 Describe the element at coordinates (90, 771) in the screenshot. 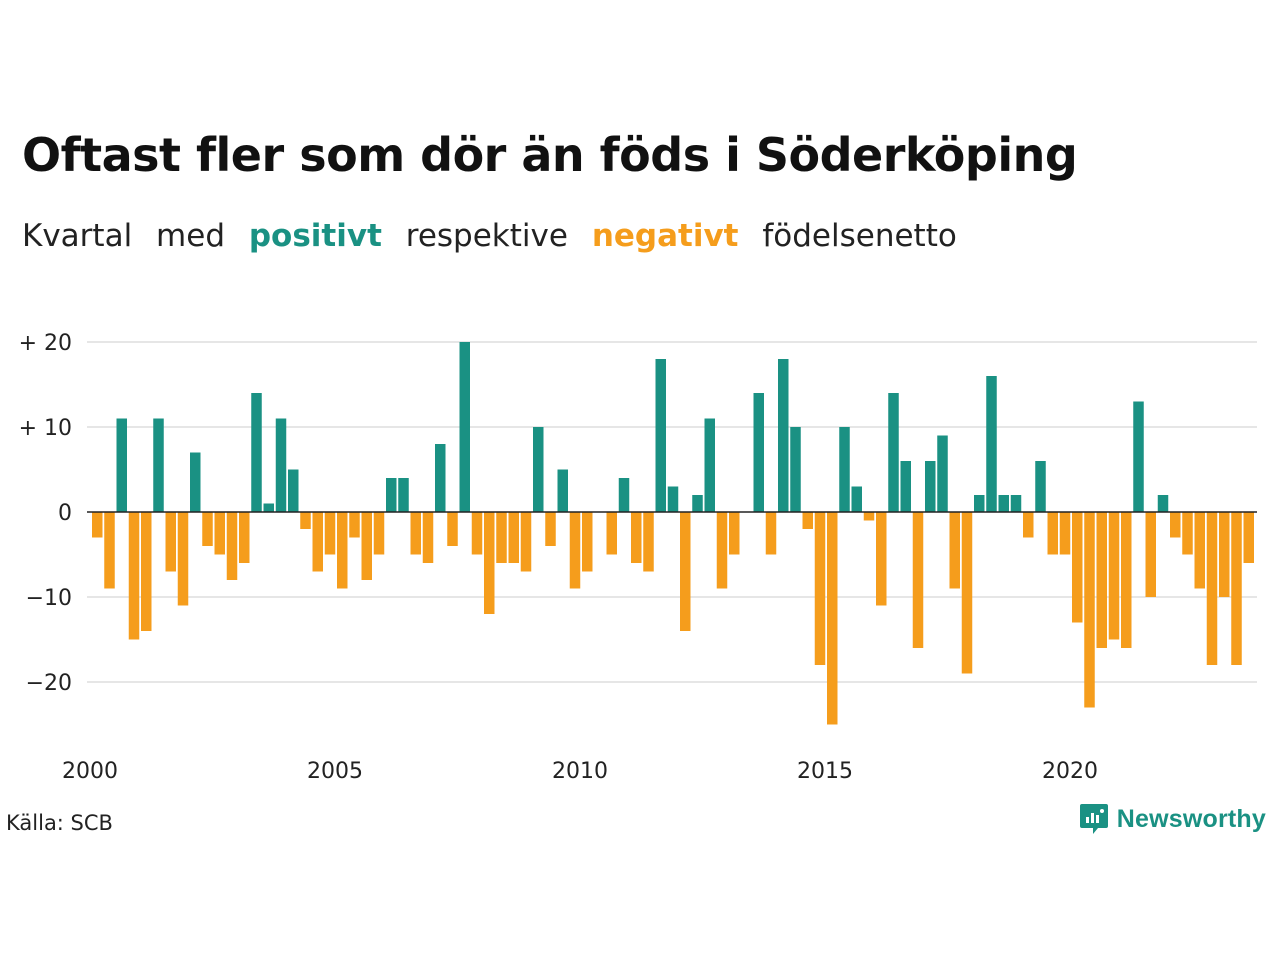

I see `x-tick-label: 2000` at that location.